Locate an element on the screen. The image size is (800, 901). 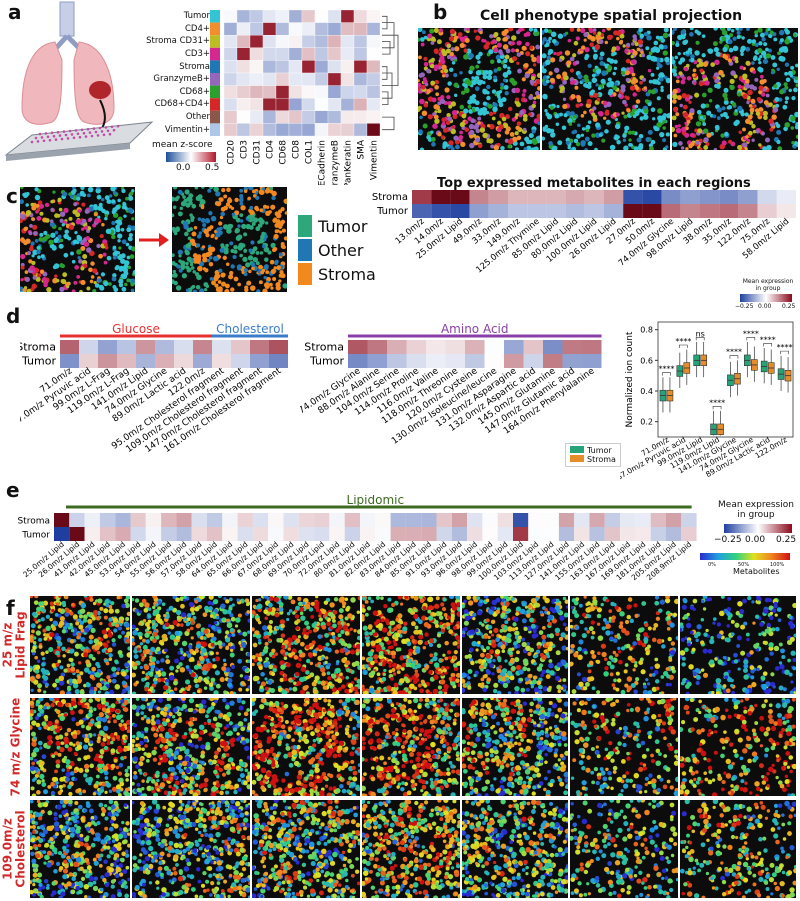
phenotype-row-label: Vimentin+ is located at coordinates (187, 129).